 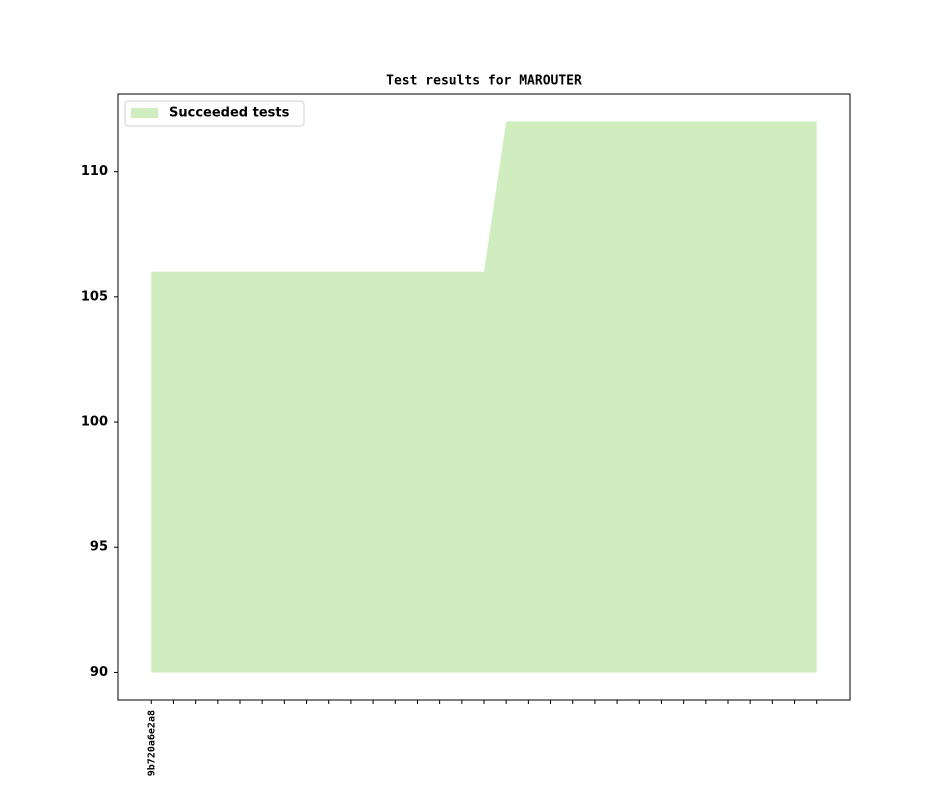 I want to click on y-tick-label: 100, so click(x=94, y=422).